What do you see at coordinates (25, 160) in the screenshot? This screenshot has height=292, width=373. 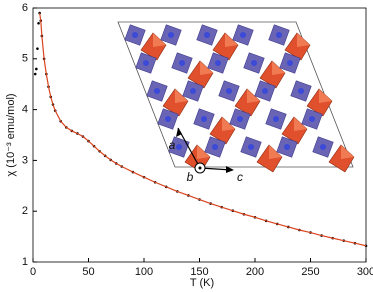 I see `y-tick-label: 3` at bounding box center [25, 160].